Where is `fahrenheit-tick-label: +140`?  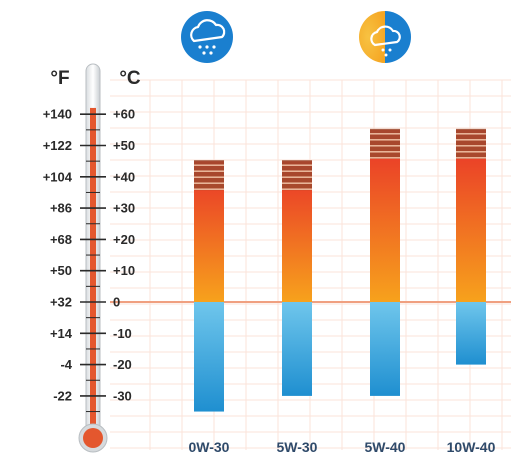
fahrenheit-tick-label: +140 is located at coordinates (57, 114).